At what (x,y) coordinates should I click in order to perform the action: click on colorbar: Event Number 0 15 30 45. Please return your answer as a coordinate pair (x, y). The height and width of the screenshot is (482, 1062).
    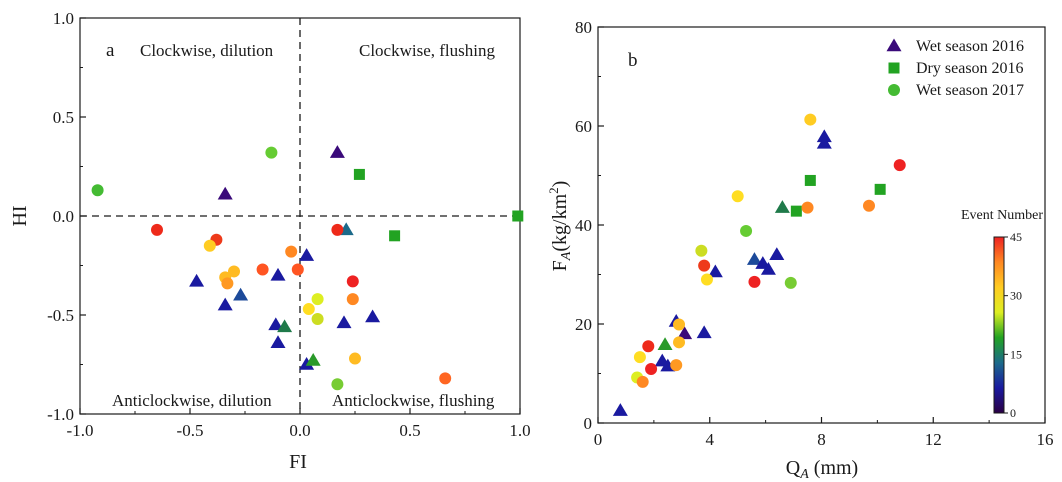
    Looking at the image, I should click on (1002, 314).